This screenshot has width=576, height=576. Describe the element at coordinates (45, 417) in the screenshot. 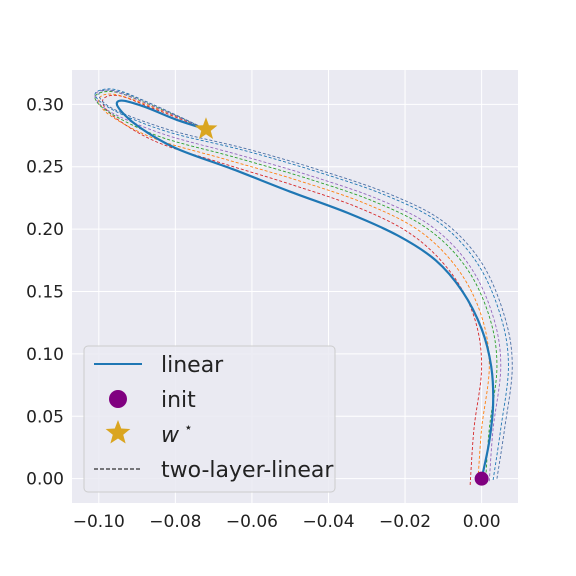

I see `y-tick-label: 0.05` at that location.